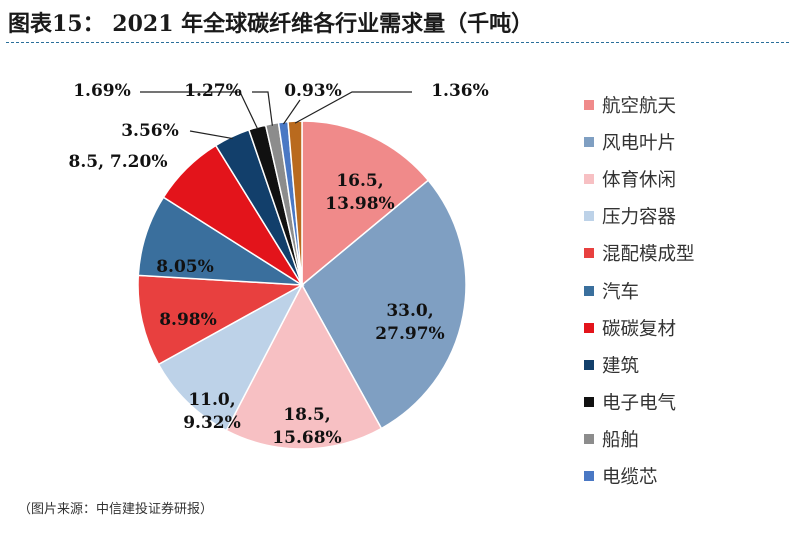  Describe the element at coordinates (630, 478) in the screenshot. I see `legend-label: 电缆芯` at that location.